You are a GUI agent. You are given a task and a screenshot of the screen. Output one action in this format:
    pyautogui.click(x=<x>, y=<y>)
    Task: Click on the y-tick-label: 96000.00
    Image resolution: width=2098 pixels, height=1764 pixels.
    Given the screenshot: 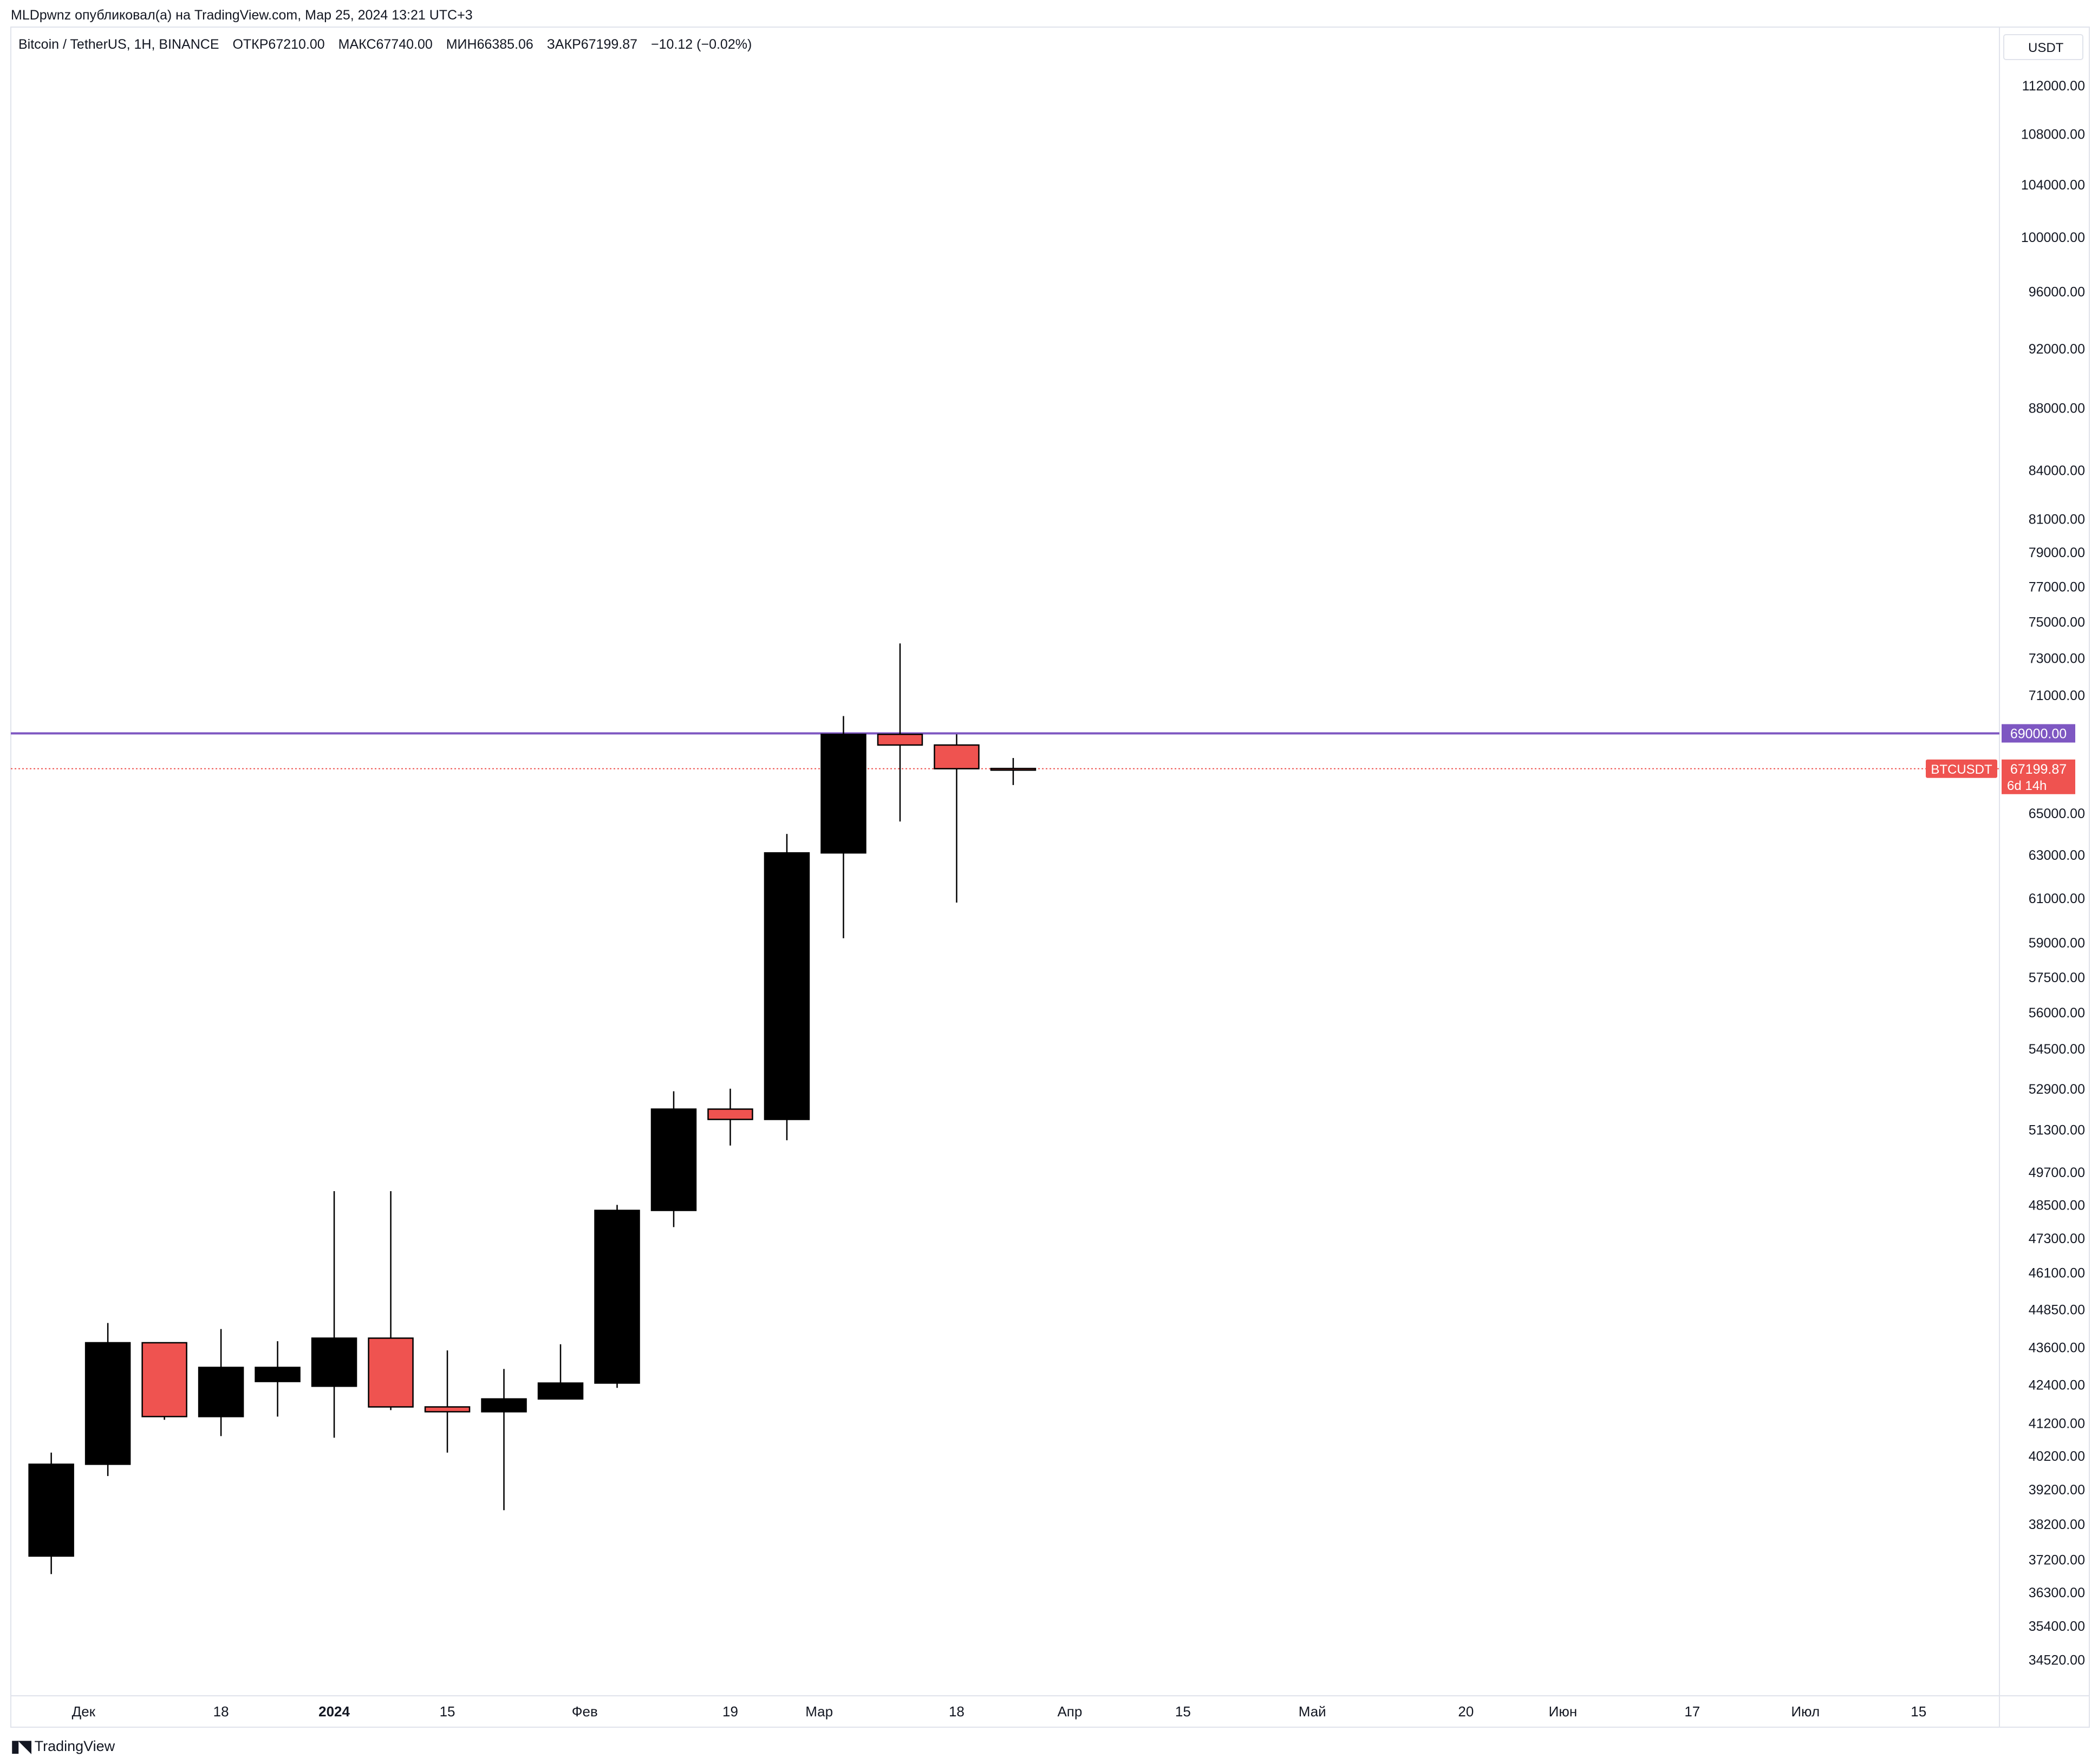 What is the action you would take?
    pyautogui.click(x=2057, y=292)
    